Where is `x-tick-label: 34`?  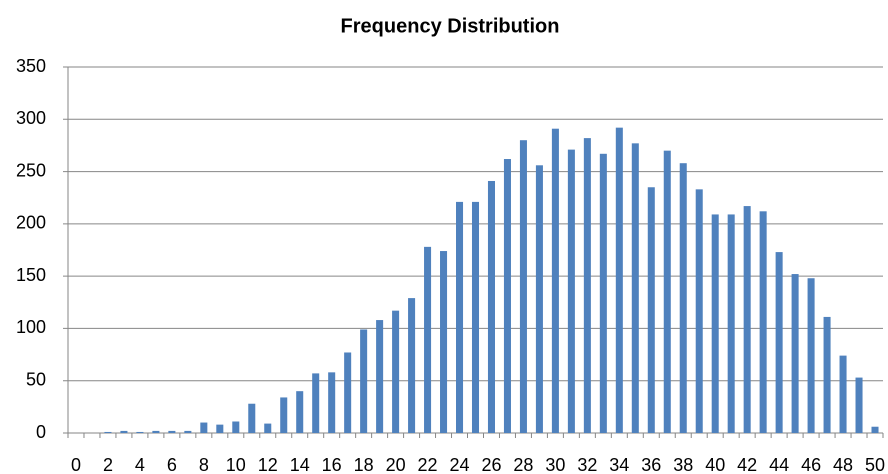
x-tick-label: 34 is located at coordinates (619, 464).